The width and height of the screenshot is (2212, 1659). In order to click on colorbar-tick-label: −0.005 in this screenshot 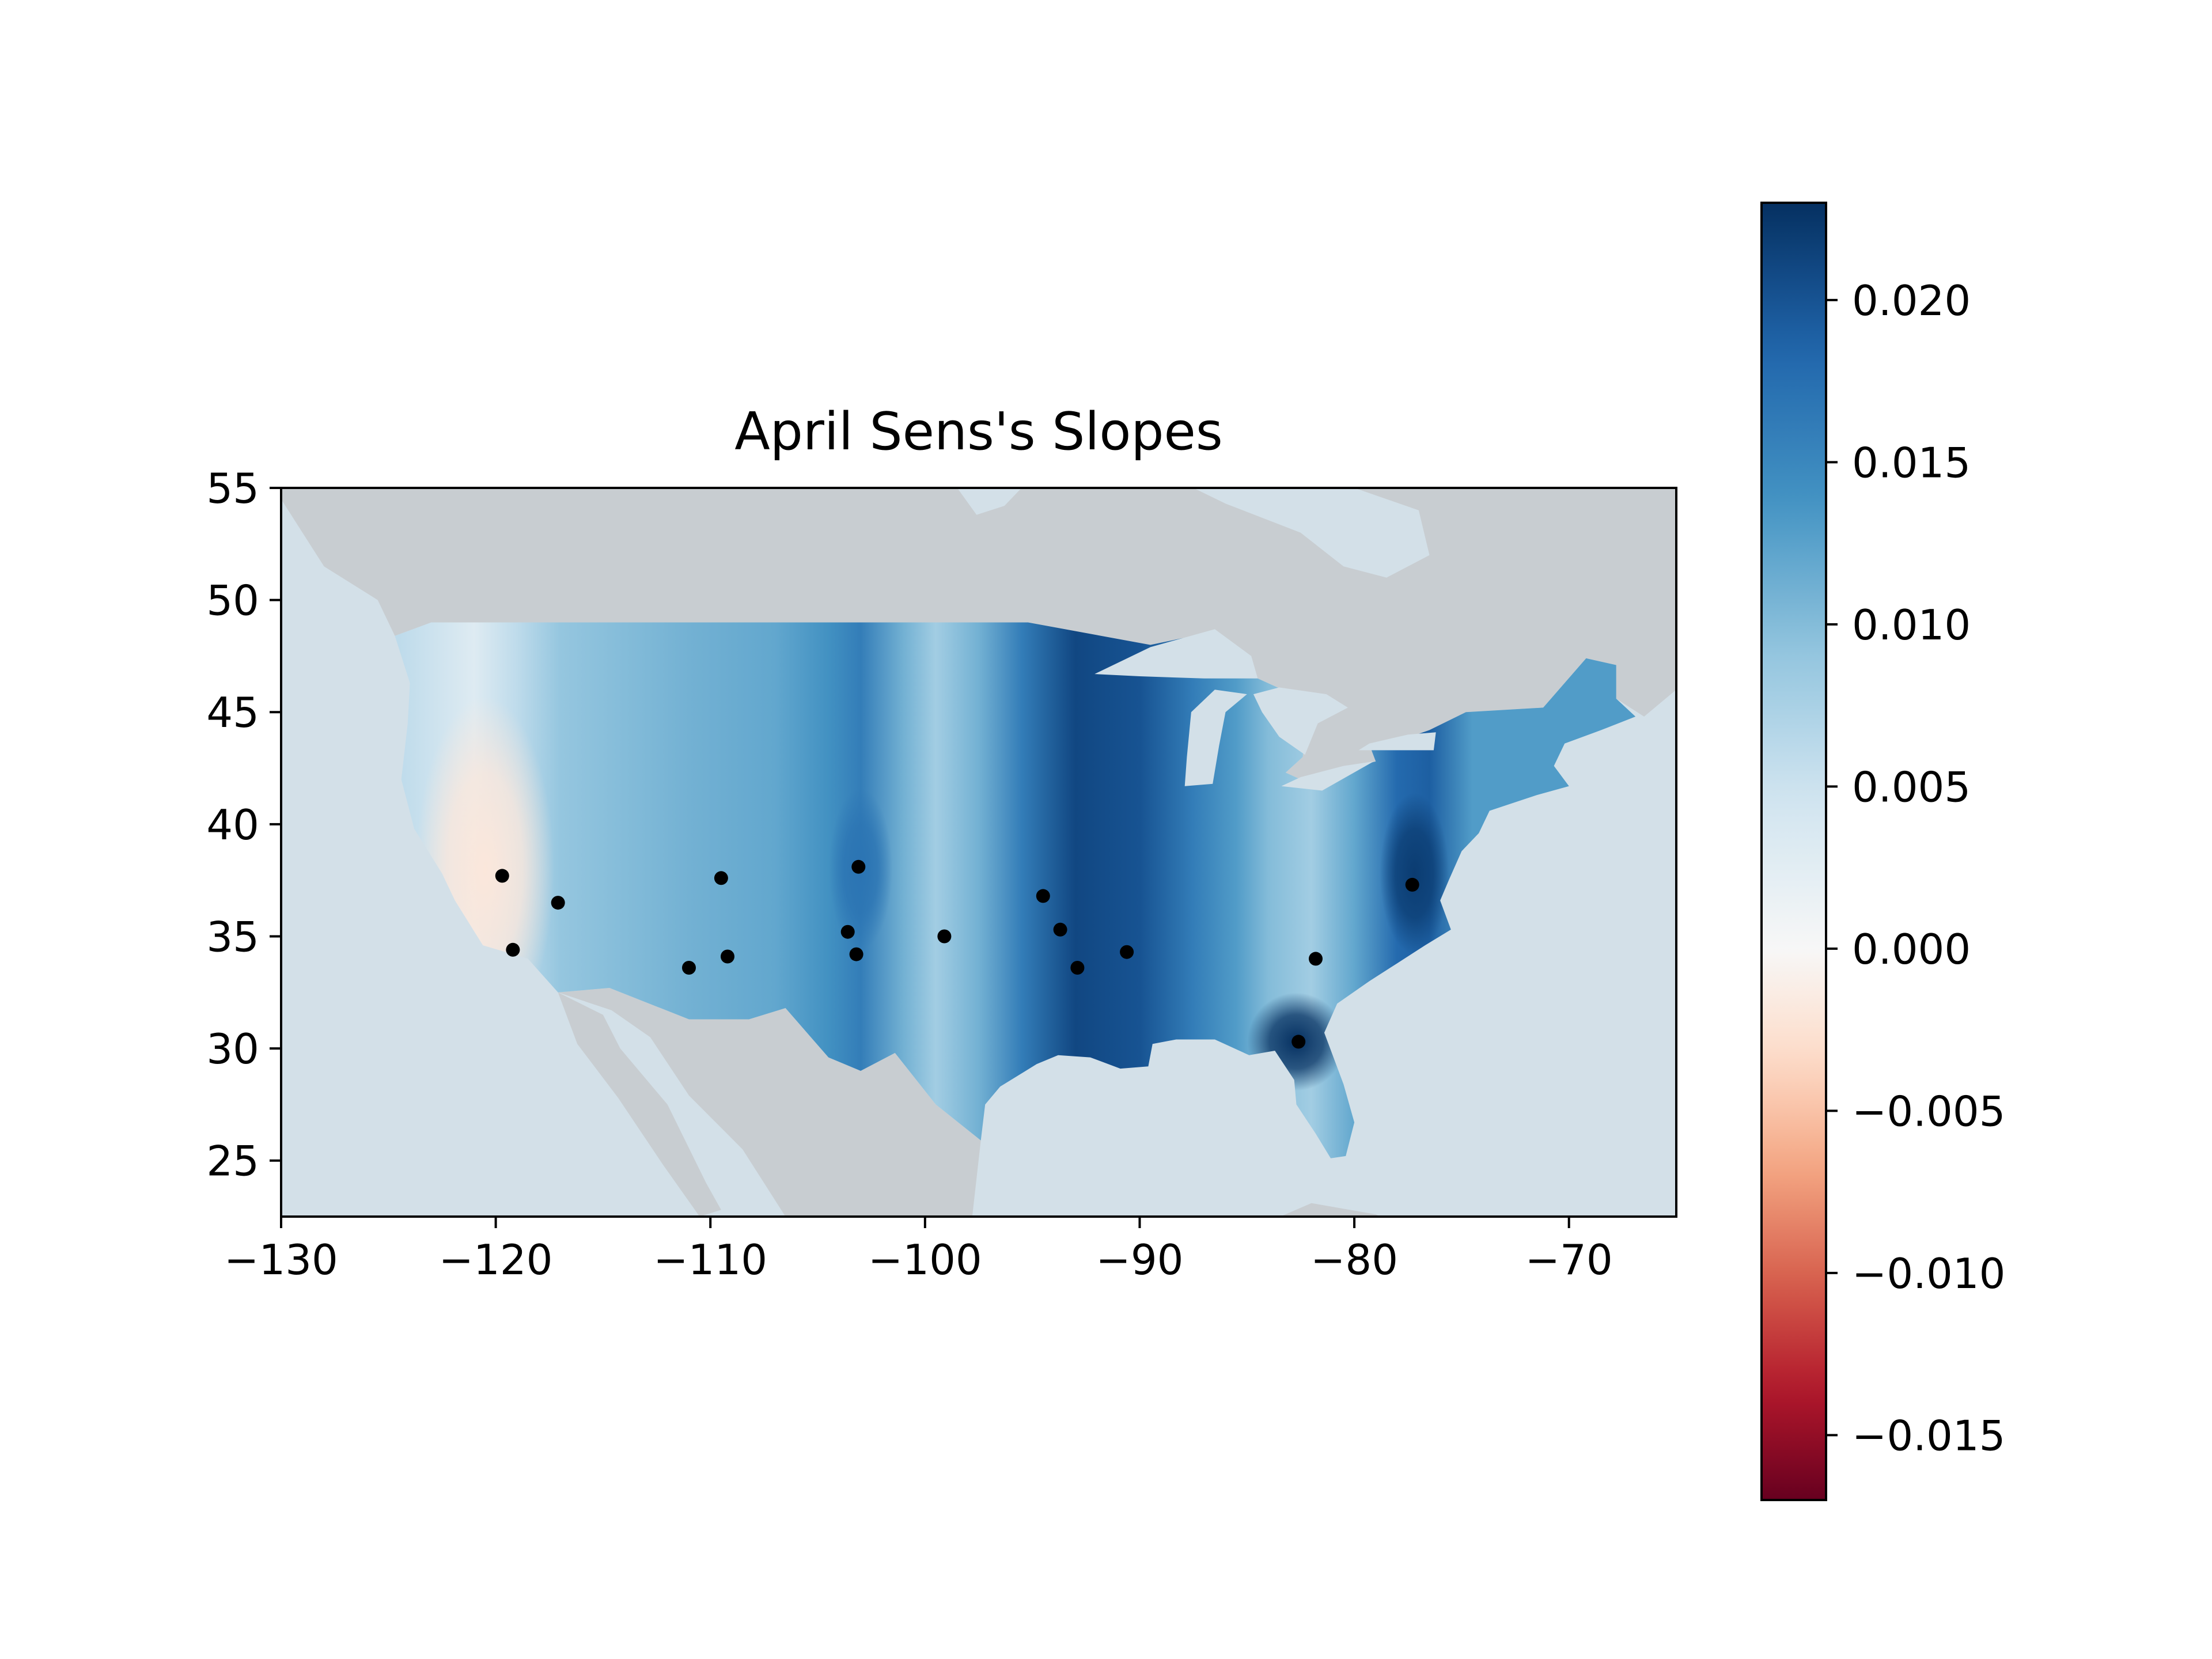, I will do `click(1928, 1111)`.